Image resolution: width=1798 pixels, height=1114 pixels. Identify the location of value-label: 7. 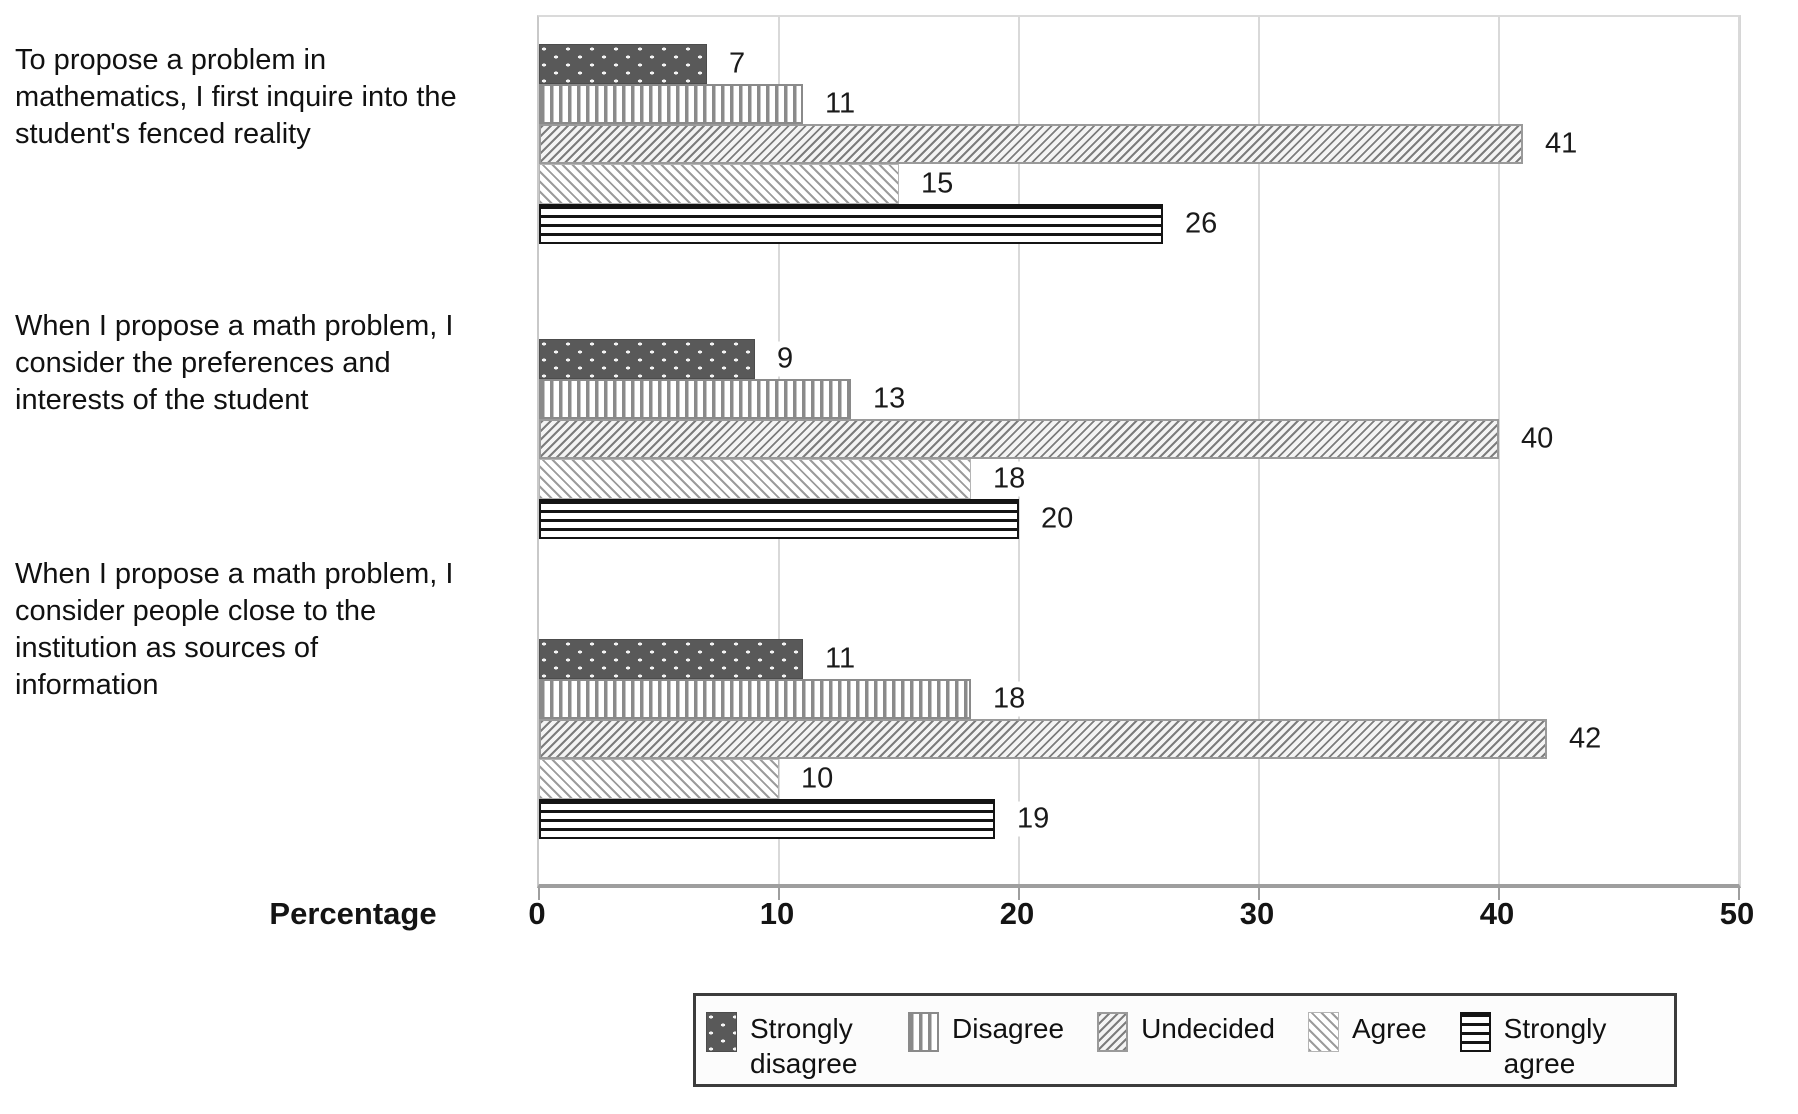
(737, 64).